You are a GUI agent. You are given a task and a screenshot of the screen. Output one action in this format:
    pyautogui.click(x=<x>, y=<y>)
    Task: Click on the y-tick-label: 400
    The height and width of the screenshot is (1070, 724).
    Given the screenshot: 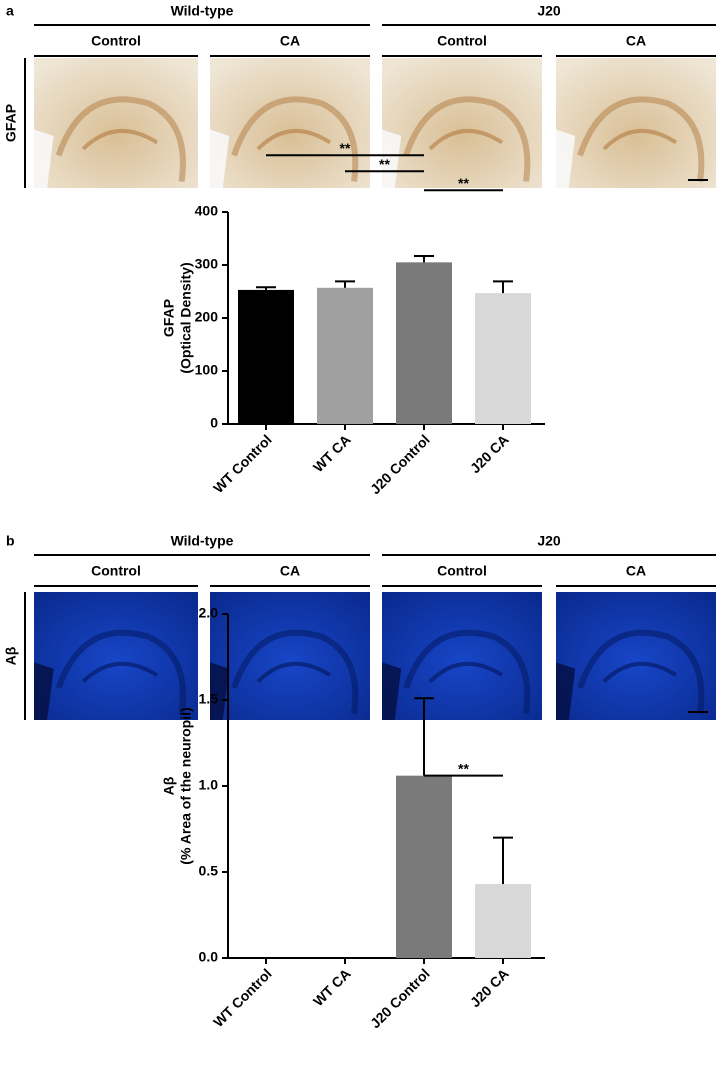 What is the action you would take?
    pyautogui.click(x=207, y=211)
    